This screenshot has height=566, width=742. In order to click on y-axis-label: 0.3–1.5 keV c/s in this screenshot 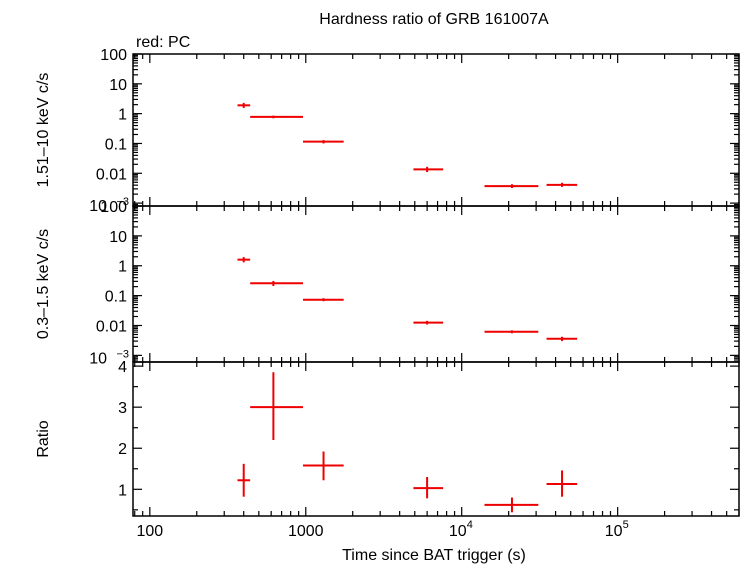, I will do `click(43, 284)`.